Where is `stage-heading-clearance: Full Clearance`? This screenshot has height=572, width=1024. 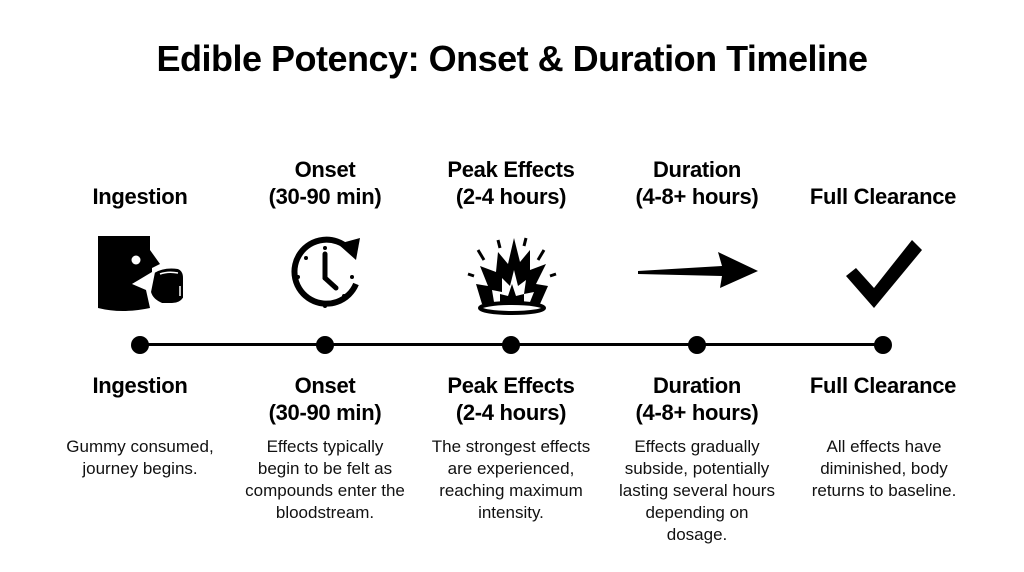 stage-heading-clearance: Full Clearance is located at coordinates (883, 385).